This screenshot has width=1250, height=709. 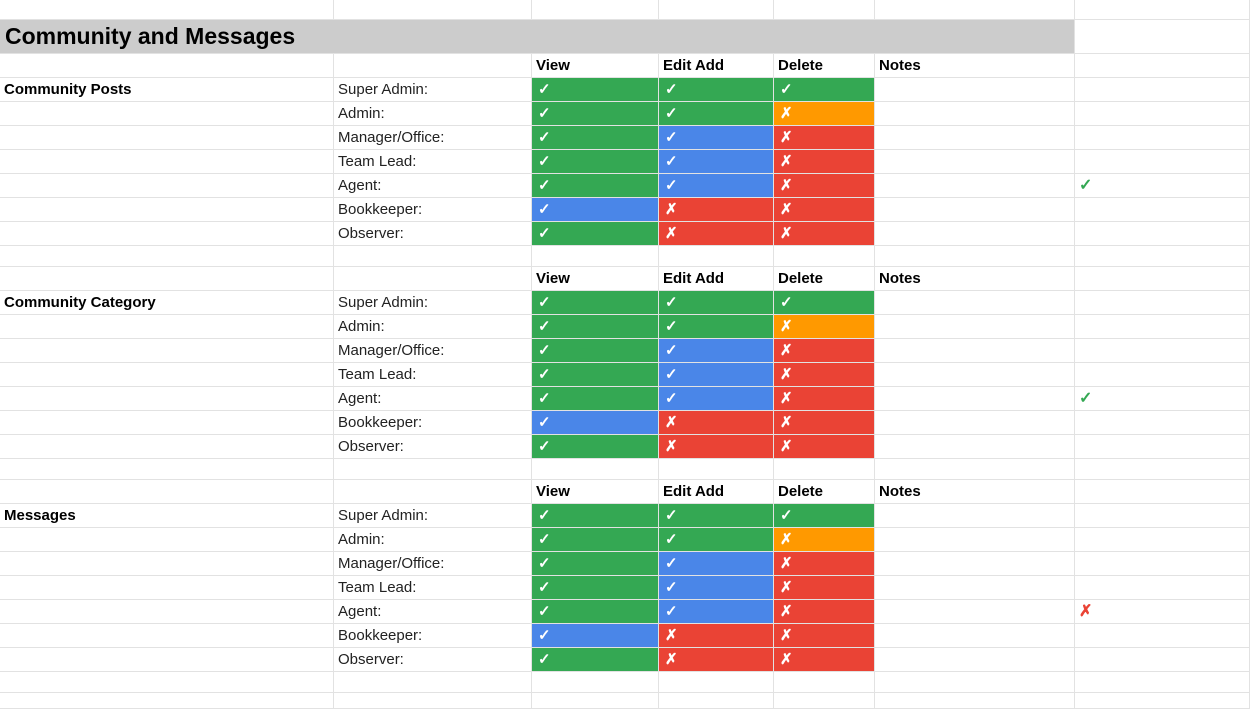 I want to click on role-label: Agent:, so click(x=433, y=399).